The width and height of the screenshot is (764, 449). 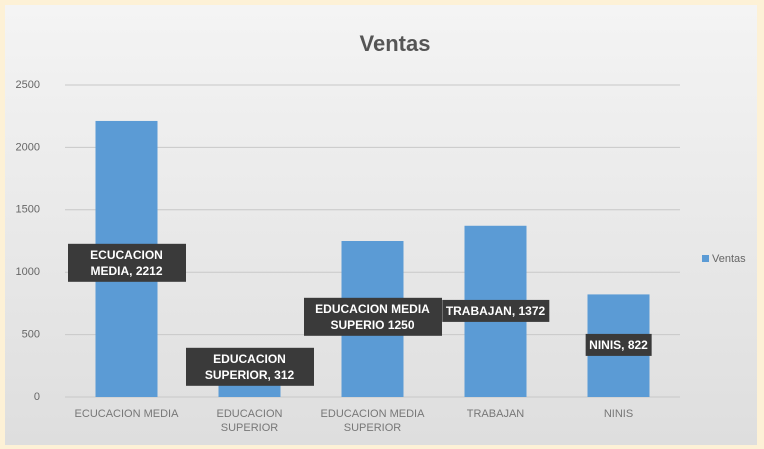 I want to click on legend-label: Ventas, so click(x=729, y=259).